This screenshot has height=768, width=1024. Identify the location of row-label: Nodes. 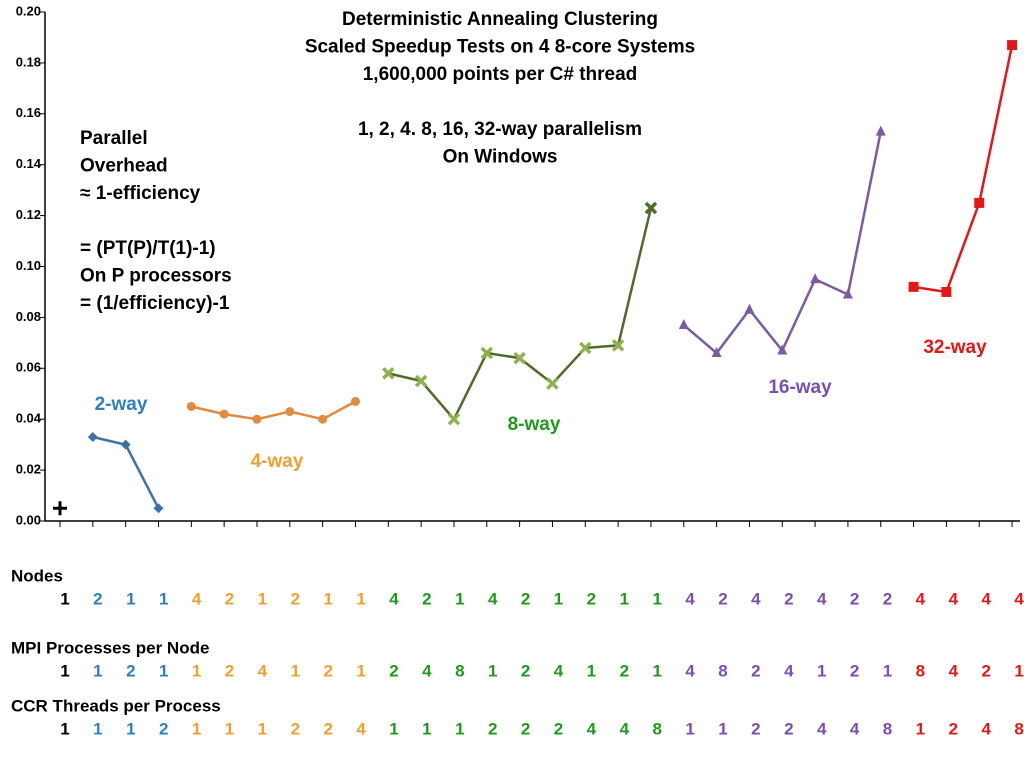
(37, 575).